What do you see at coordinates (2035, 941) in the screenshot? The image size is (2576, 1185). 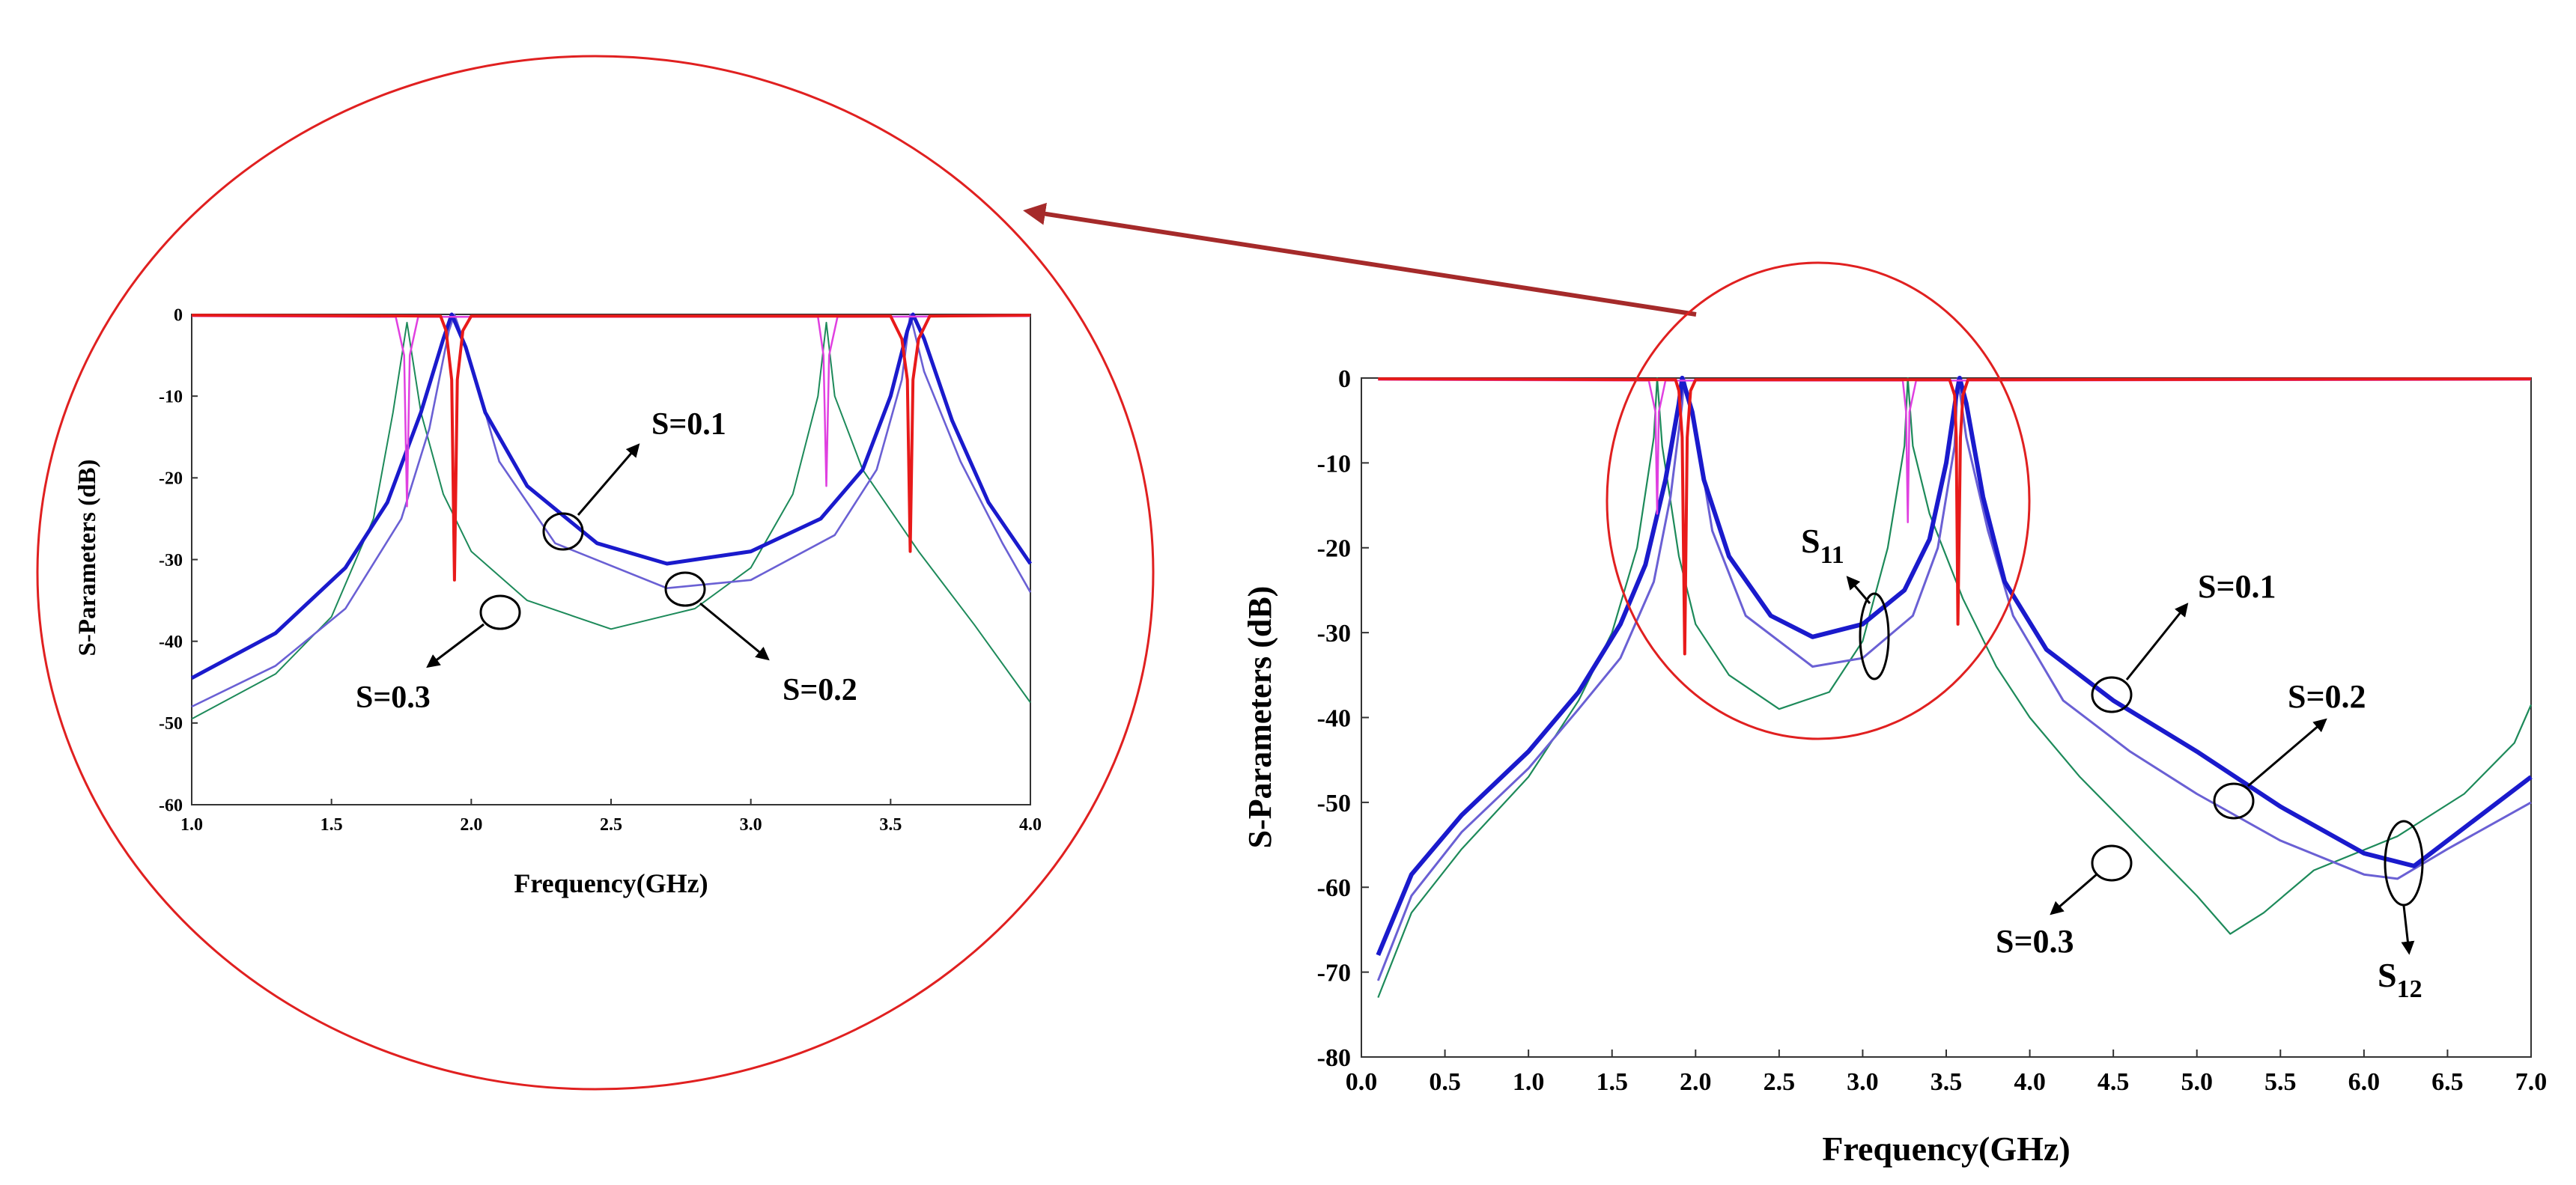 I see `main-label-s03: S=0.3` at bounding box center [2035, 941].